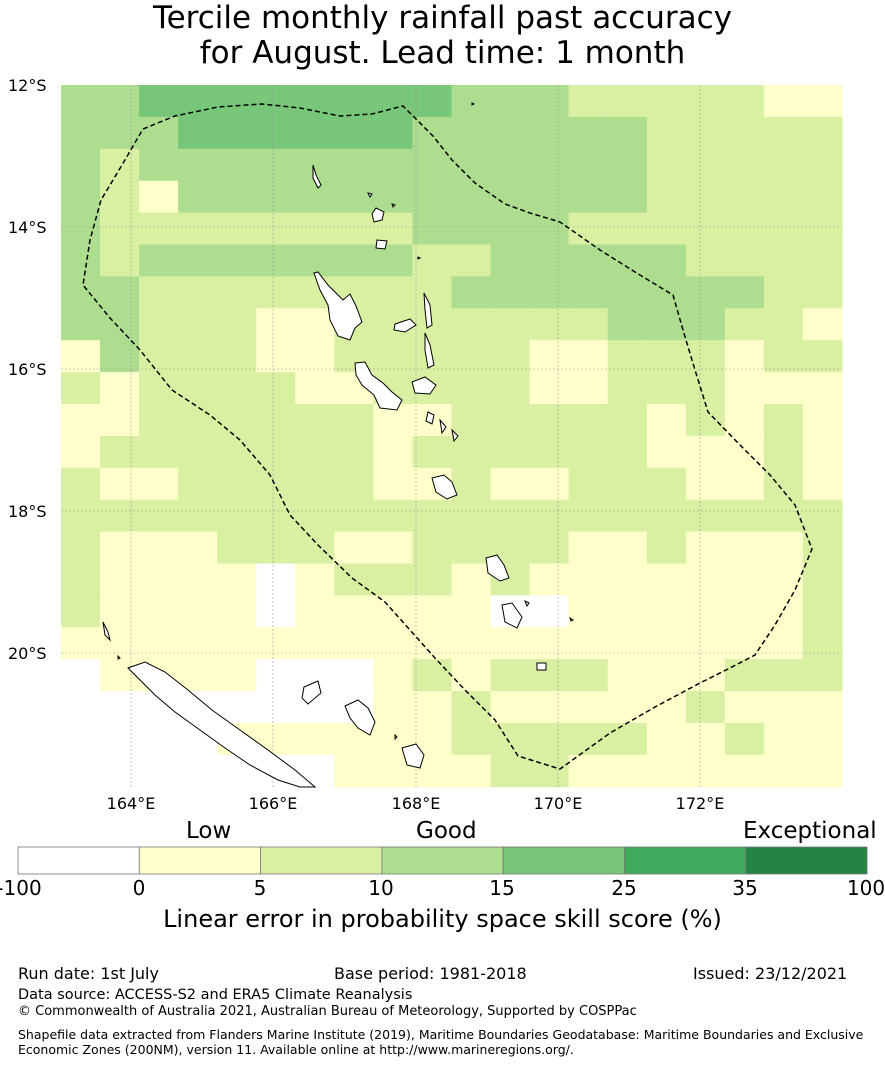  What do you see at coordinates (88, 973) in the screenshot?
I see `run-date: Run date: 1st July` at bounding box center [88, 973].